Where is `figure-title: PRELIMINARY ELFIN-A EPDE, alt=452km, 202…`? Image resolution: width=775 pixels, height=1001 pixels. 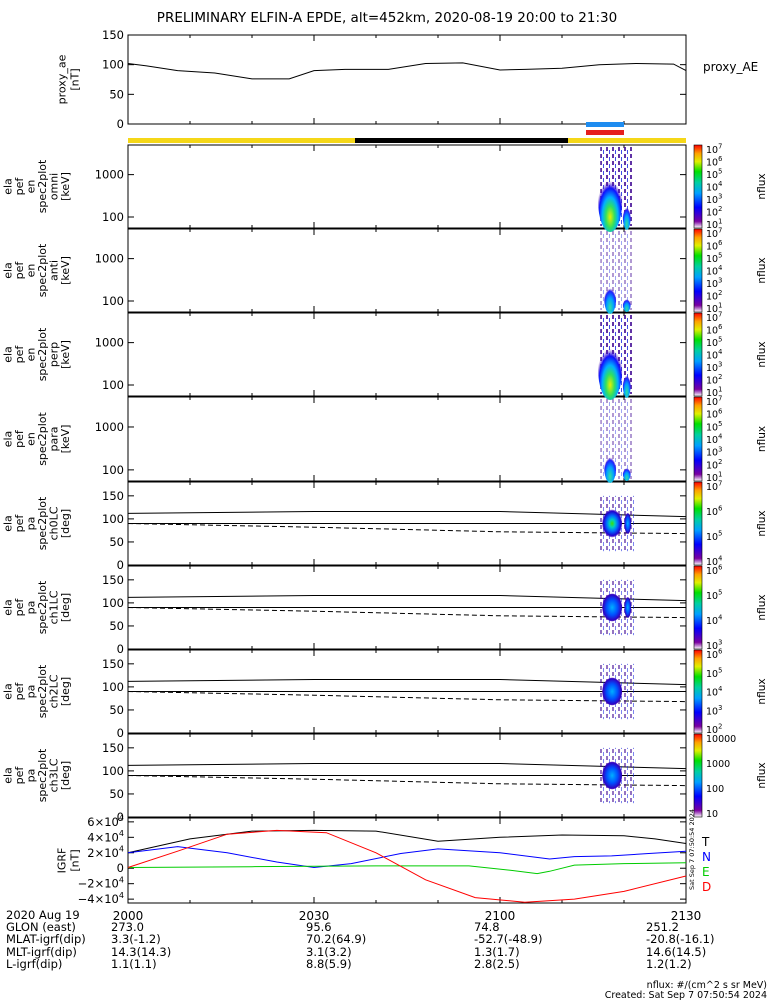 figure-title: PRELIMINARY ELFIN-A EPDE, alt=452km, 202… is located at coordinates (387, 18).